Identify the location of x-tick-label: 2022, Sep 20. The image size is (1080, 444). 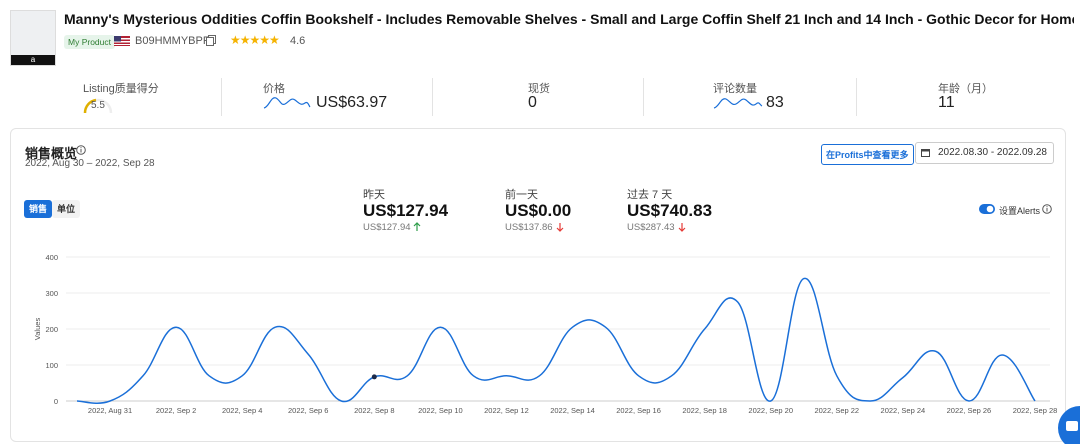
(770, 410).